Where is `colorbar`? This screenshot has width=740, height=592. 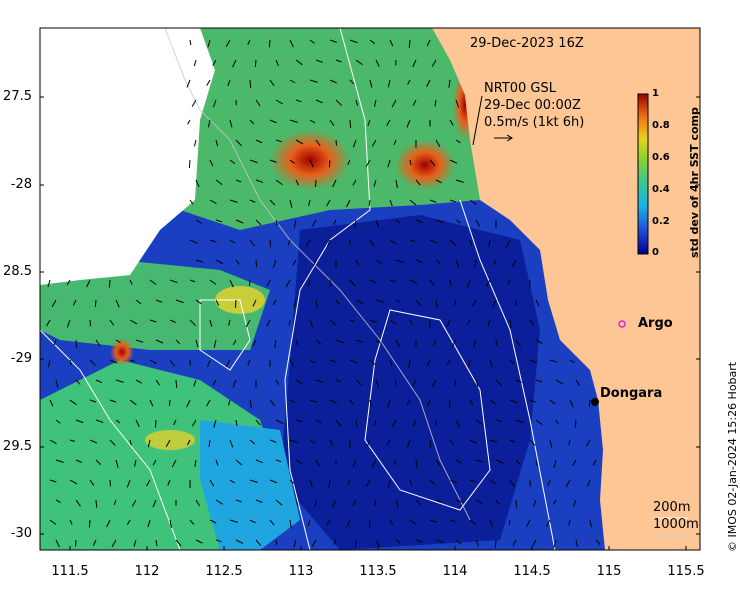
colorbar is located at coordinates (643, 174).